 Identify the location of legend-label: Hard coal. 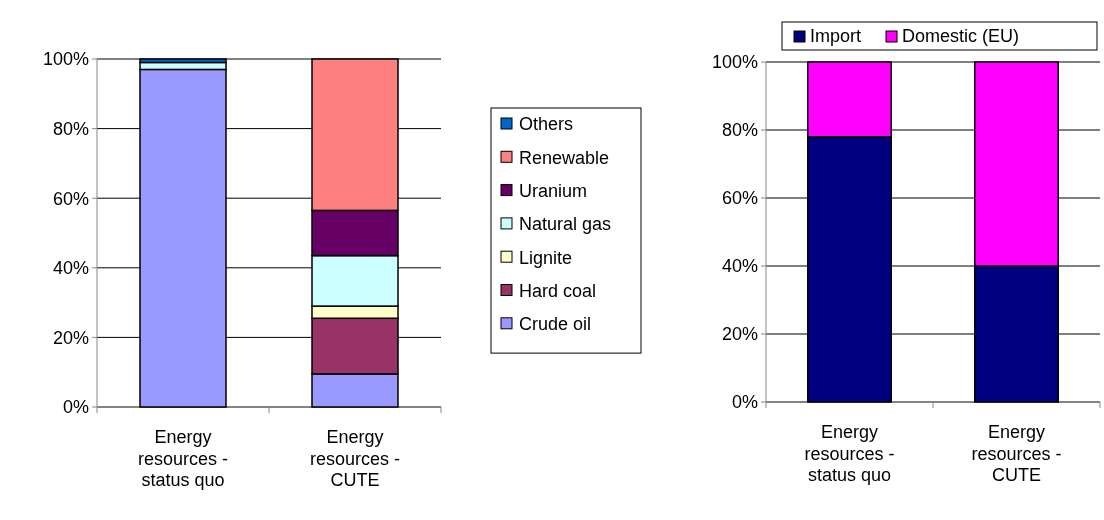
(558, 290).